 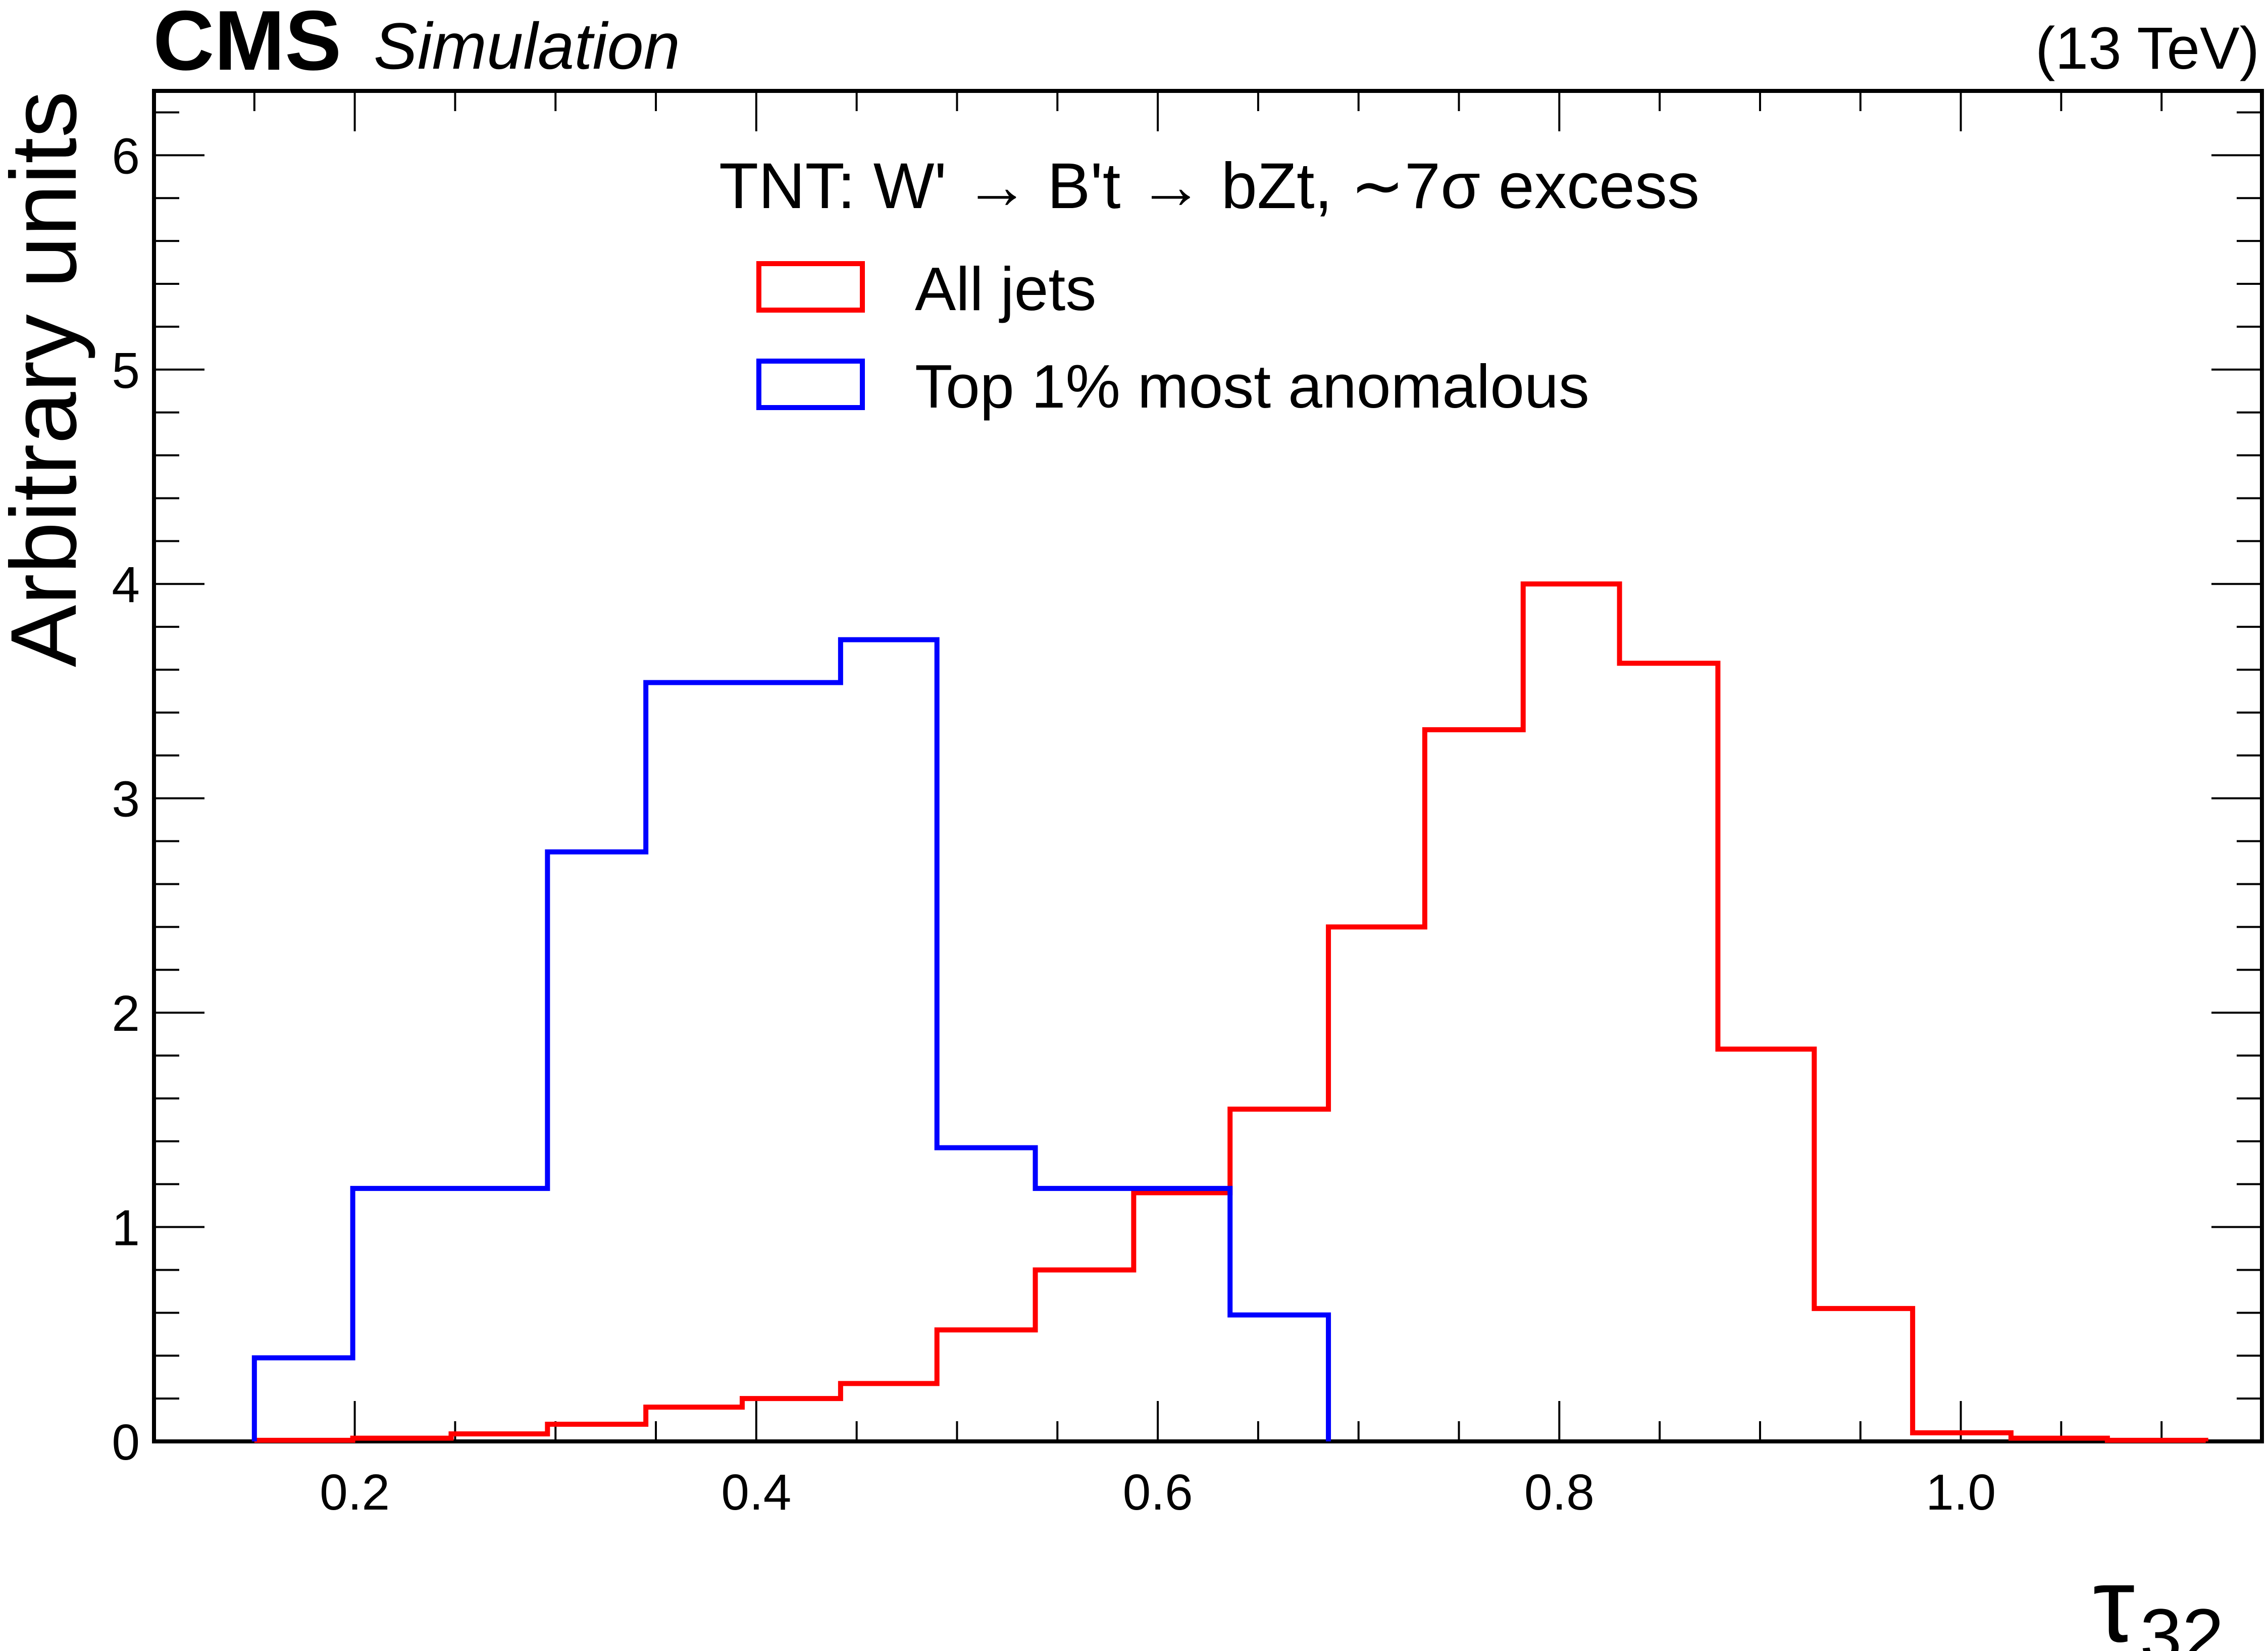 I want to click on y-tick-label: 0, so click(x=126, y=1443).